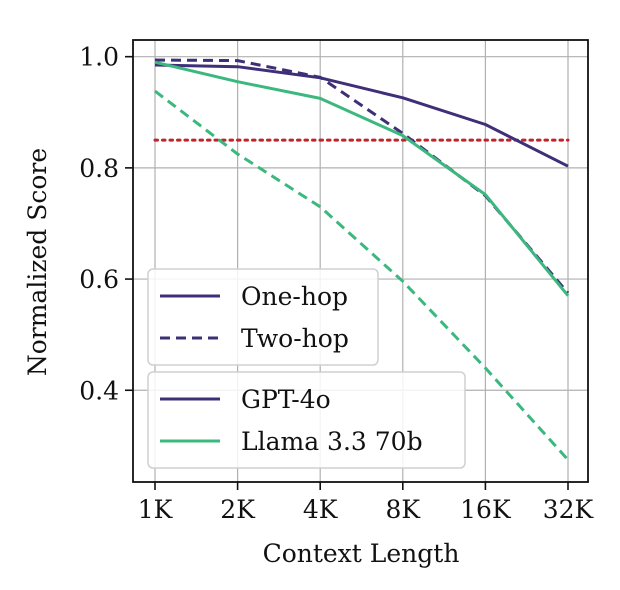  Describe the element at coordinates (361, 553) in the screenshot. I see `x-axis-label: Context Length` at that location.